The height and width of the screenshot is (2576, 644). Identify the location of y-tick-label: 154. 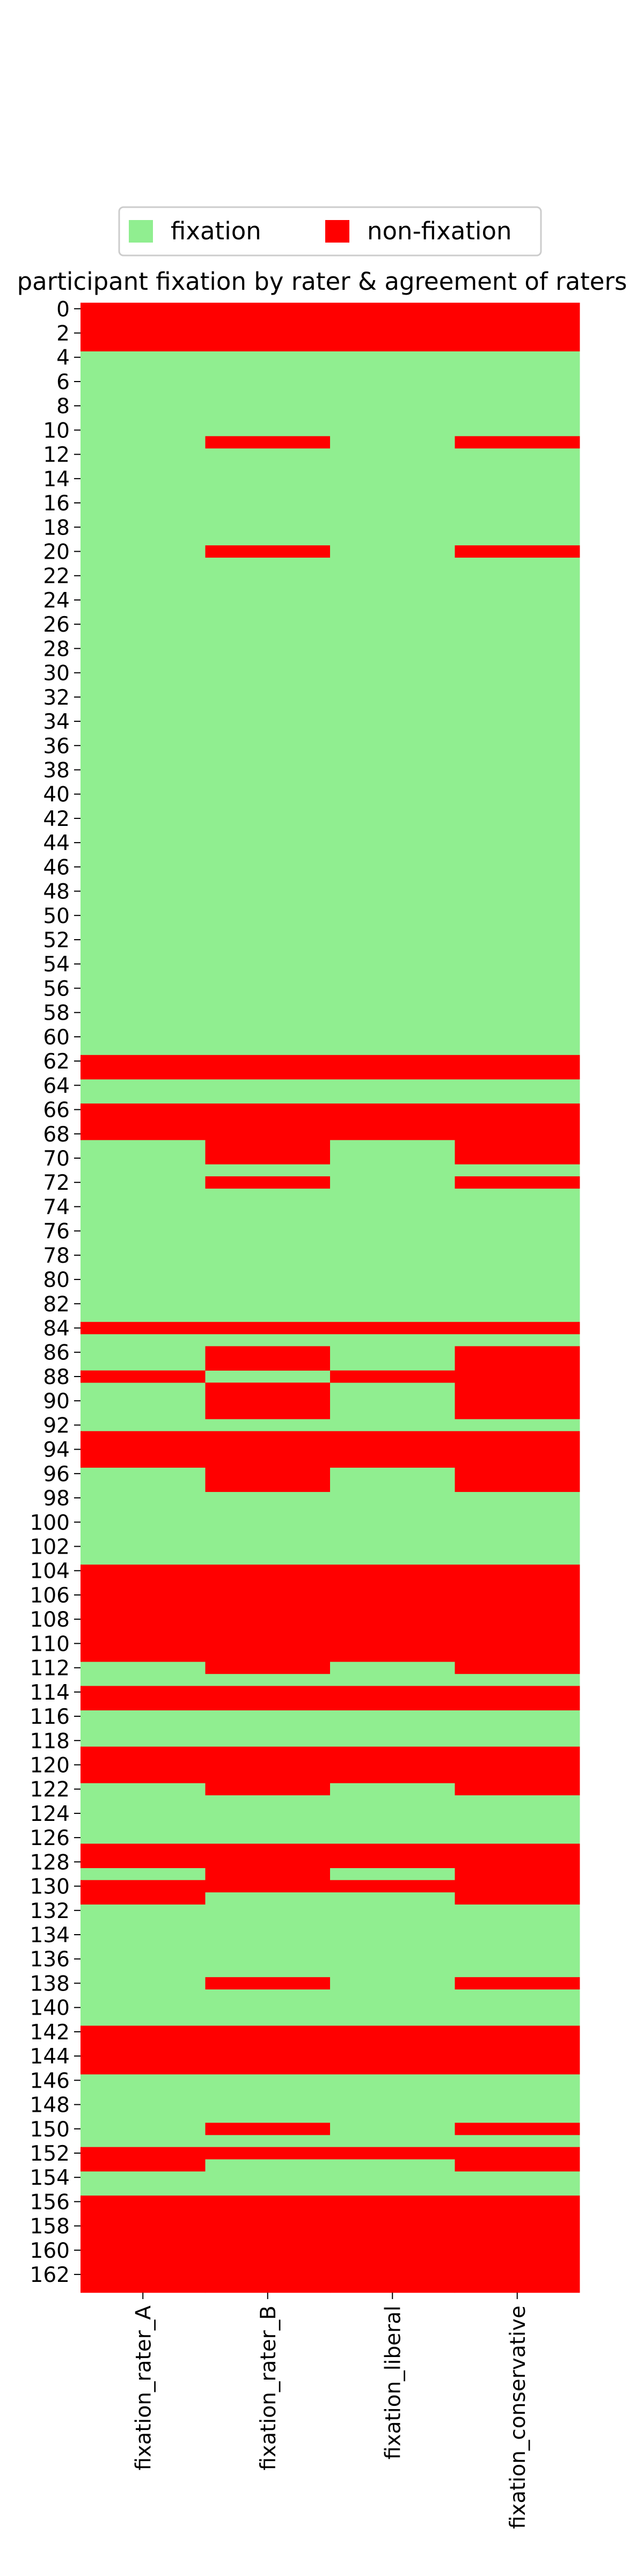
(50, 2178).